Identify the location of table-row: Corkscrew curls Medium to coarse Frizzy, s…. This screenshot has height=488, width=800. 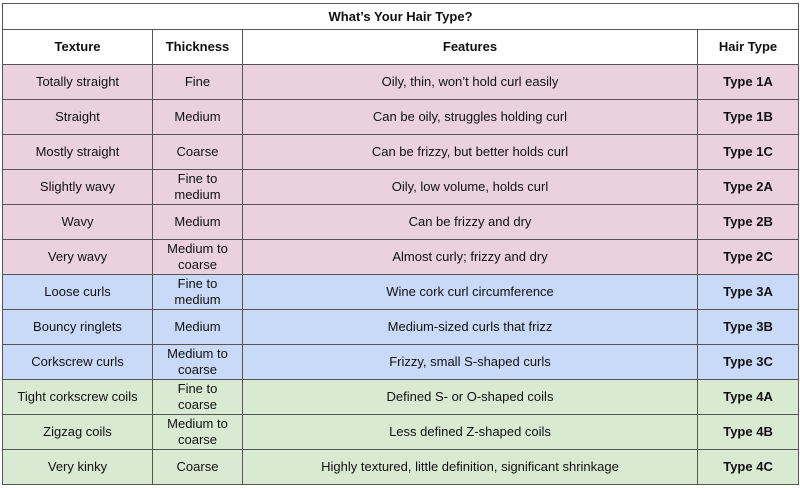
(401, 362).